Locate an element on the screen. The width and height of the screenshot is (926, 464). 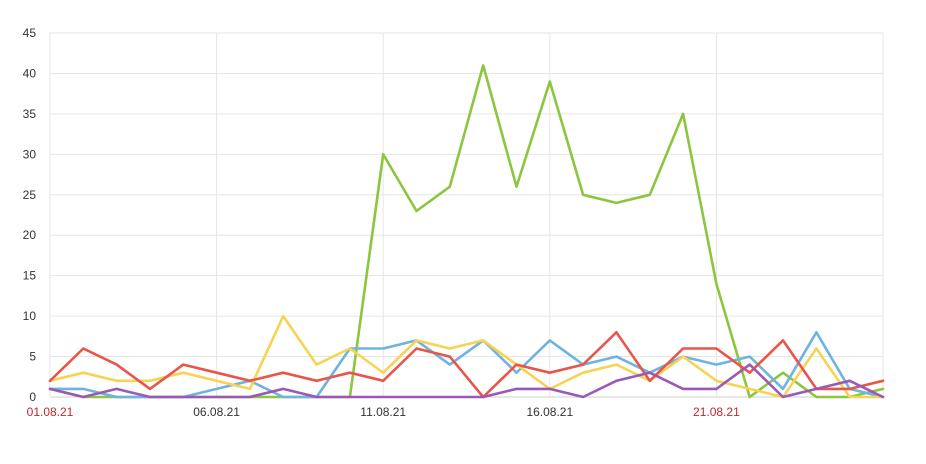
x-tick-label: 21.08.21 is located at coordinates (716, 412).